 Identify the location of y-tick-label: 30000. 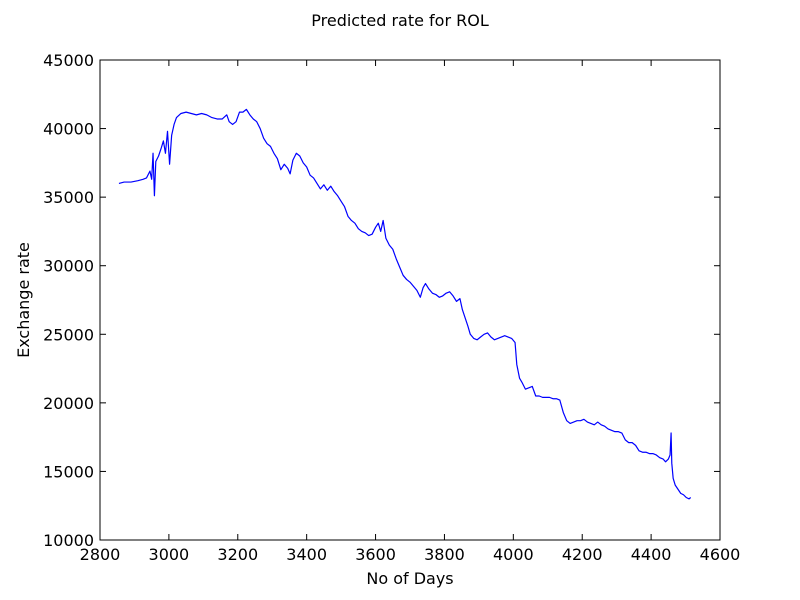
(68, 266).